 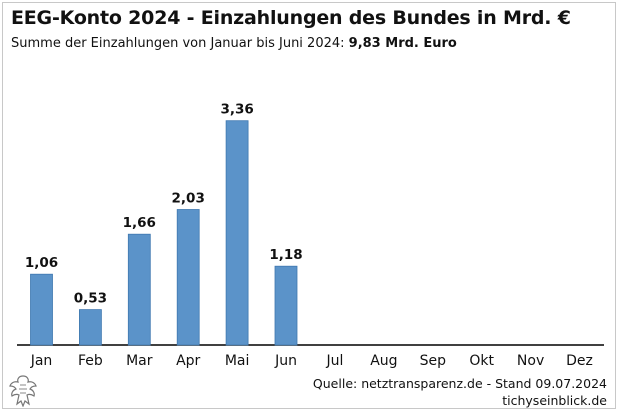 What do you see at coordinates (139, 223) in the screenshot?
I see `data-label-mar: 1,66` at bounding box center [139, 223].